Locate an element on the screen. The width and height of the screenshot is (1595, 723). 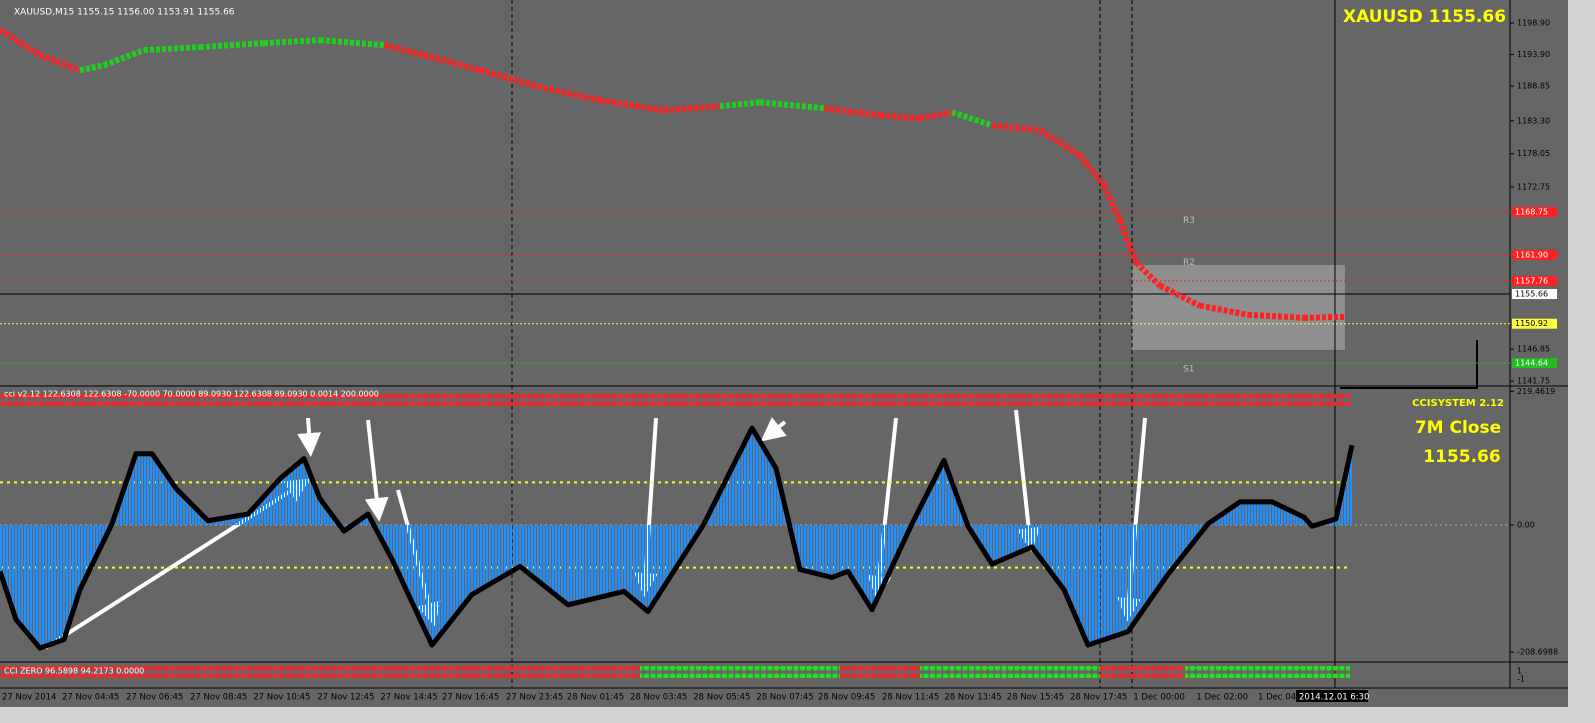
current-time-box is located at coordinates (1332, 696).